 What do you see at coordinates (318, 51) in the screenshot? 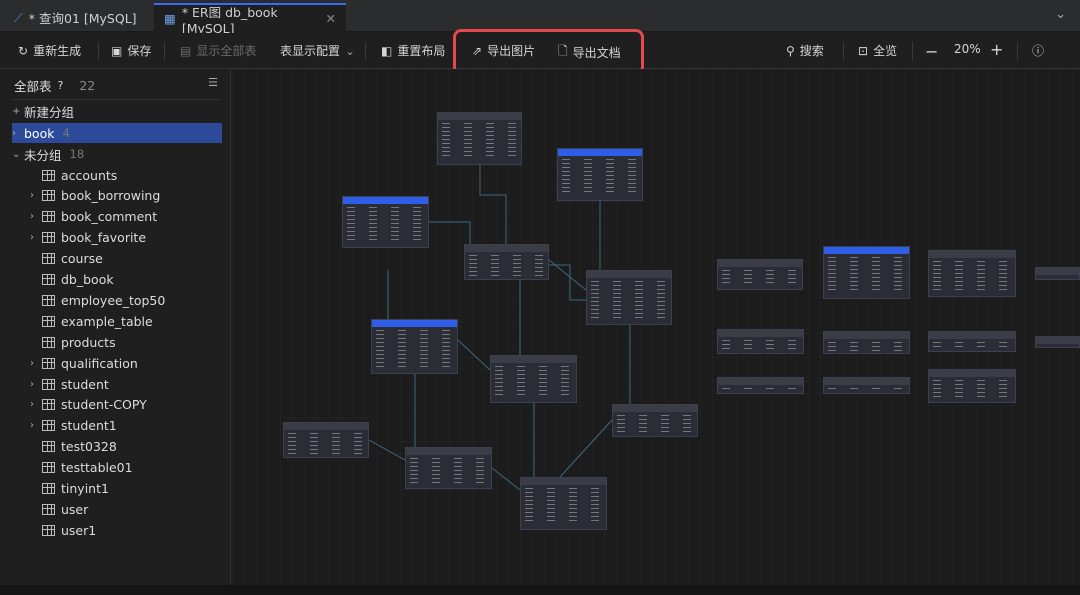
I see `display-config-dropdown: 表显示配置 ⌄` at bounding box center [318, 51].